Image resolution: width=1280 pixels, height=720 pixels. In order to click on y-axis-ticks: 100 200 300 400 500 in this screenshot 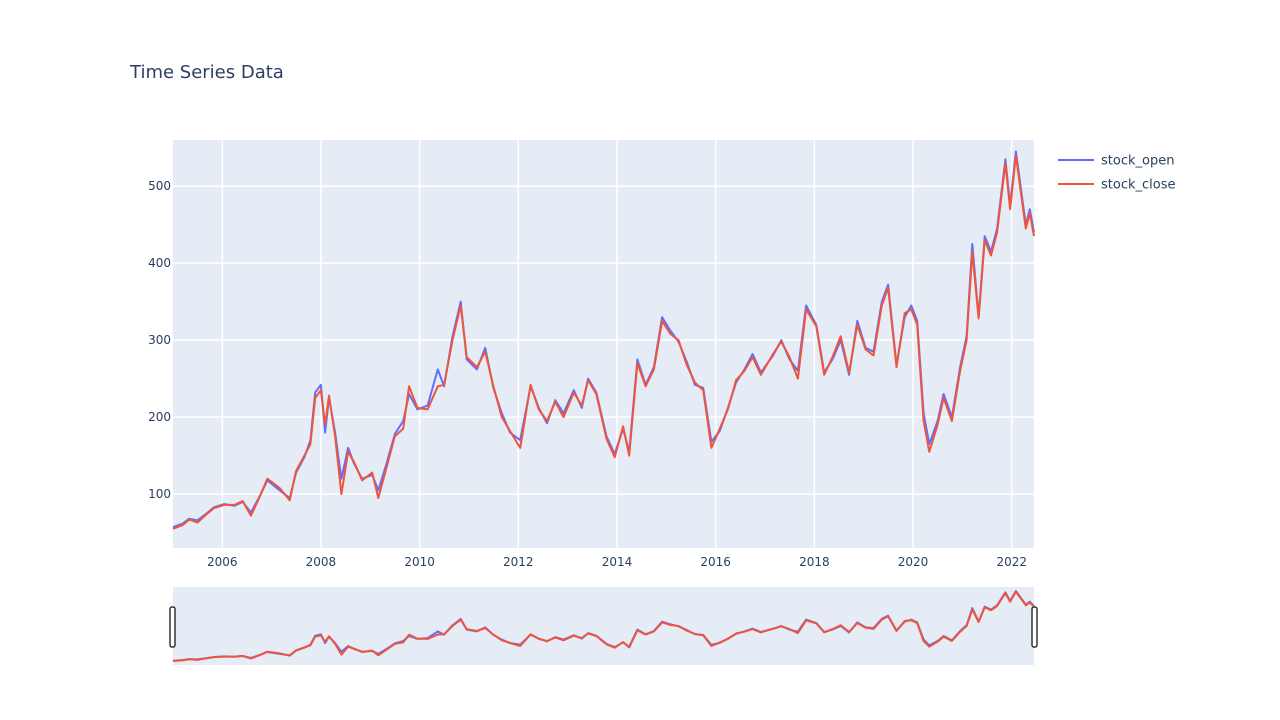, I will do `click(159, 340)`.